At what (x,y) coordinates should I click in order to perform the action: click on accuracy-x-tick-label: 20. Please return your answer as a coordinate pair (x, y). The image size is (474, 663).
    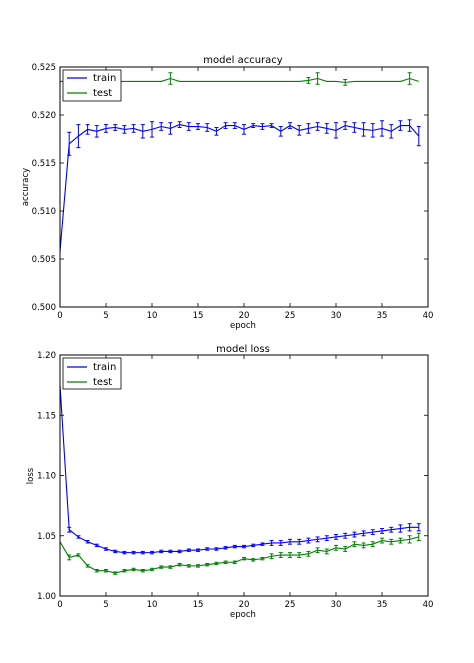
    Looking at the image, I should click on (244, 316).